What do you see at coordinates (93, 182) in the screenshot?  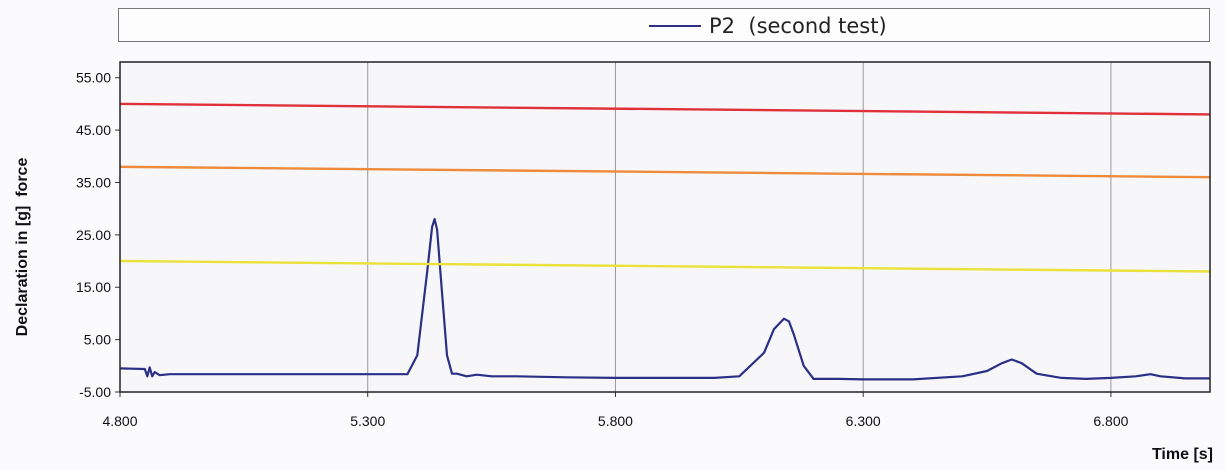 I see `y-tick-label: 35.00` at bounding box center [93, 182].